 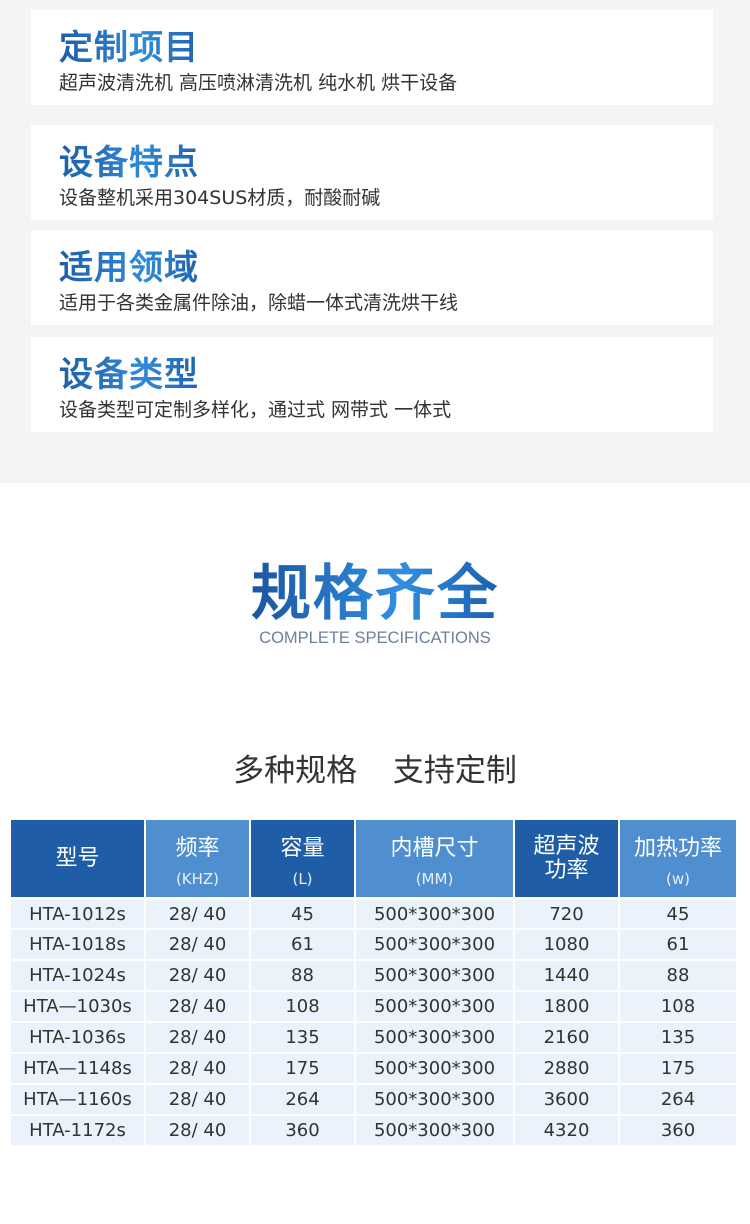 I want to click on table-cell: 2160, so click(x=566, y=1036).